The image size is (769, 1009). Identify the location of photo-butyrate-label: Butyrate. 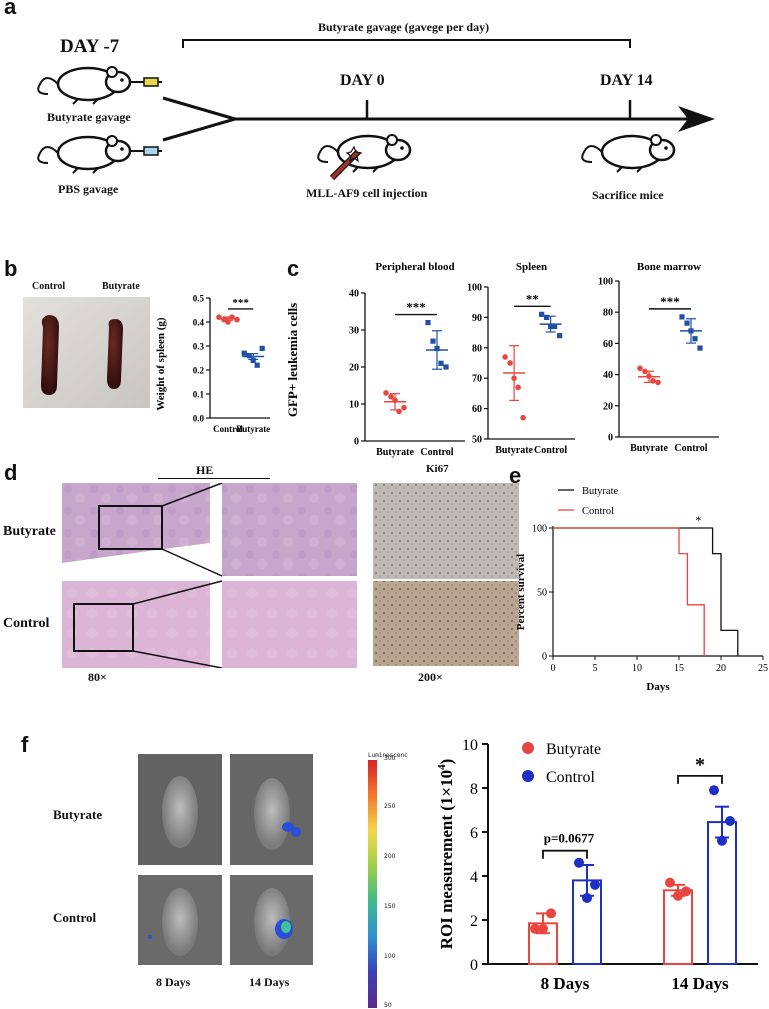
(121, 286).